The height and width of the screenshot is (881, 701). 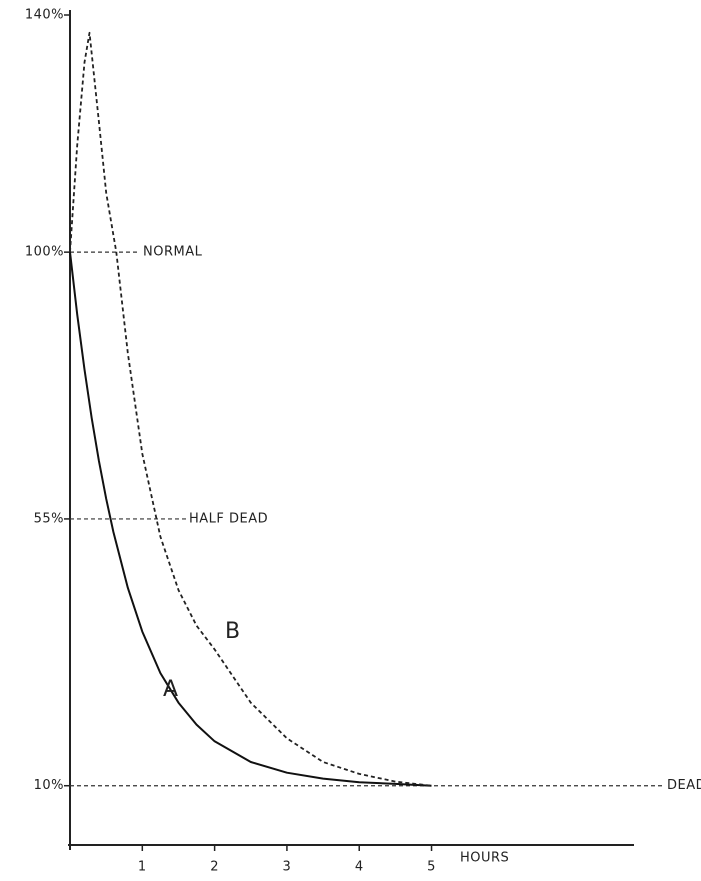 I want to click on y-tick-label: 10%, so click(x=49, y=785).